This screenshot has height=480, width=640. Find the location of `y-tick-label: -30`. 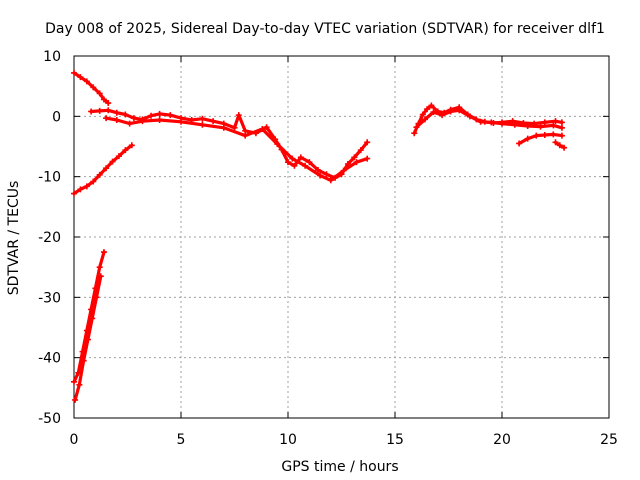

y-tick-label: -30 is located at coordinates (49, 298).